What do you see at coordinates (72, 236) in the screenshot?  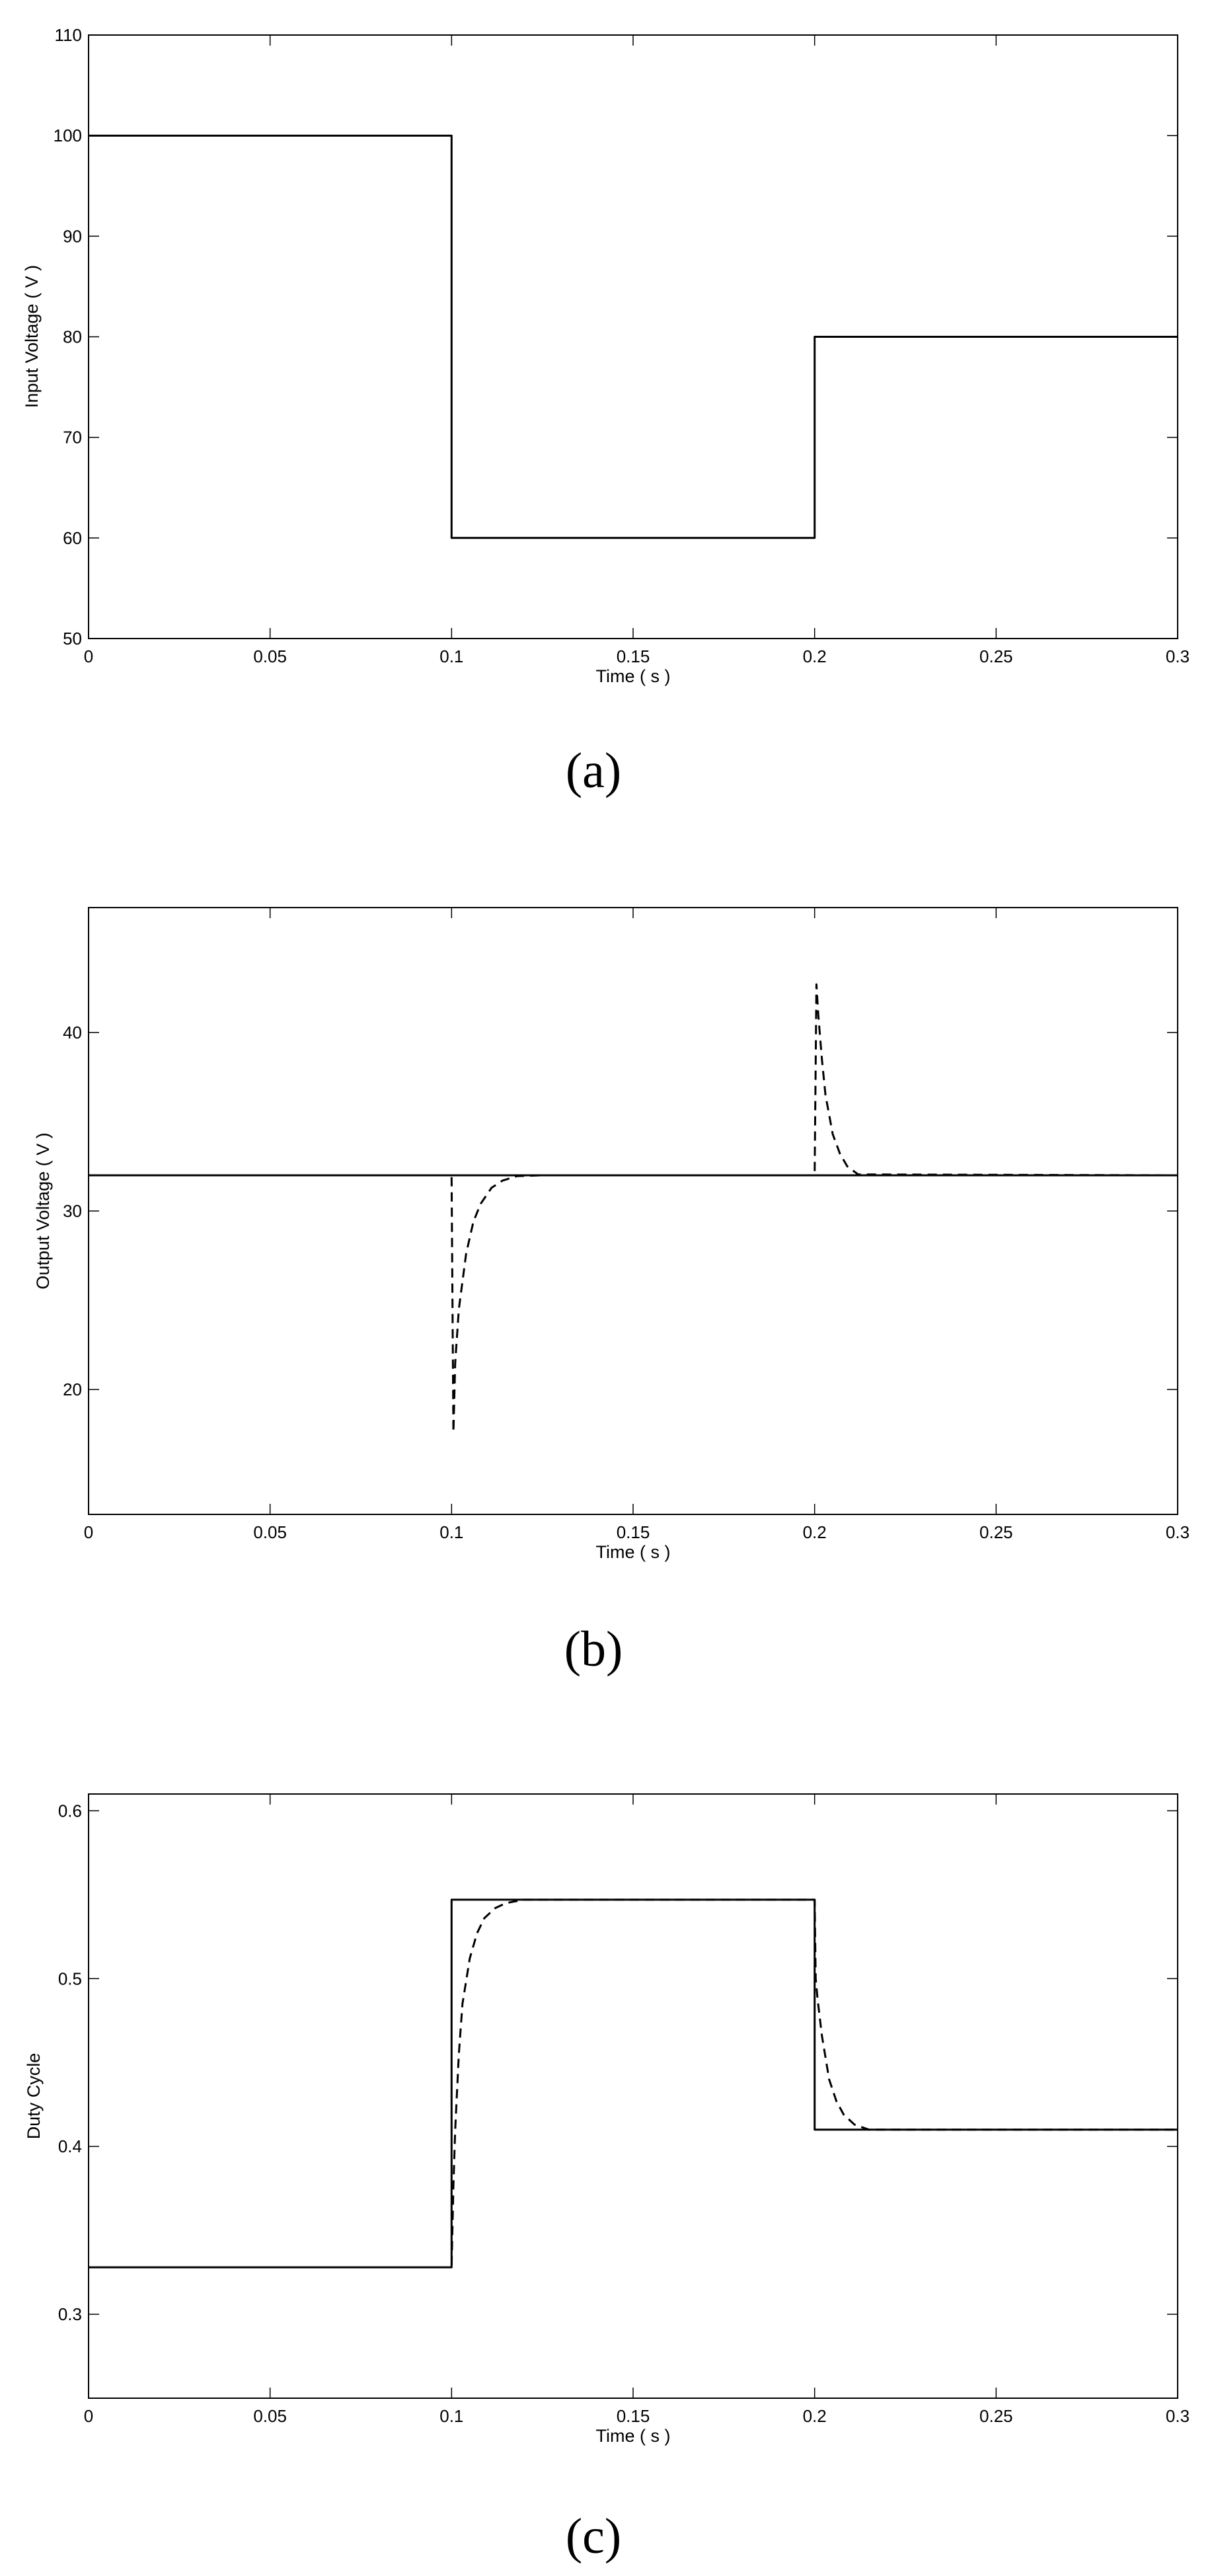 I see `y-tick-label: 90` at bounding box center [72, 236].